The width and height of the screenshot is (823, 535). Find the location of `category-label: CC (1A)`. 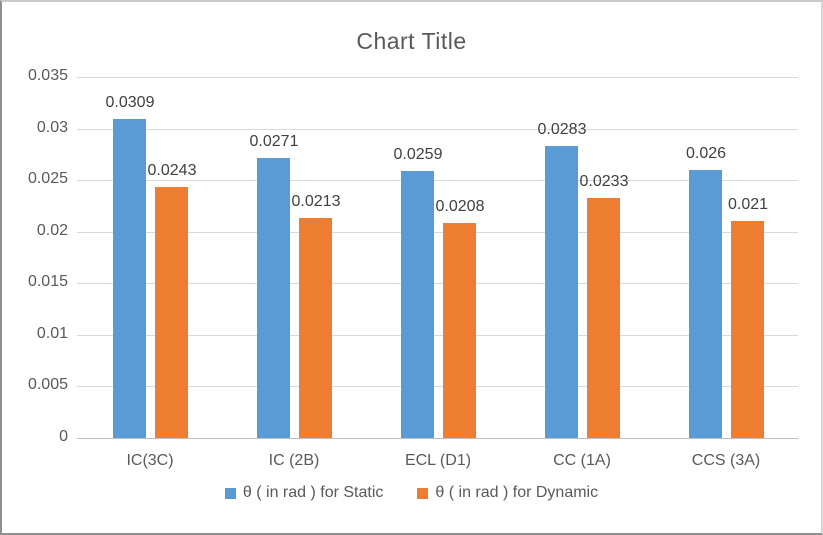

category-label: CC (1A) is located at coordinates (582, 460).